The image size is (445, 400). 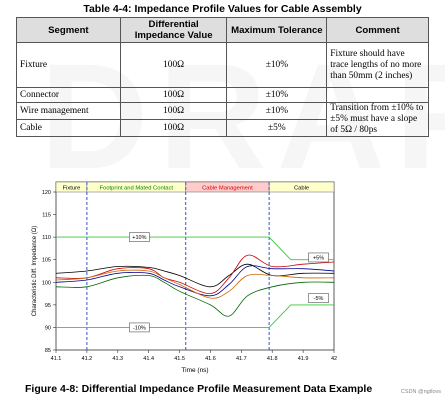 What do you see at coordinates (46, 238) in the screenshot?
I see `y-tick-label: 110` at bounding box center [46, 238].